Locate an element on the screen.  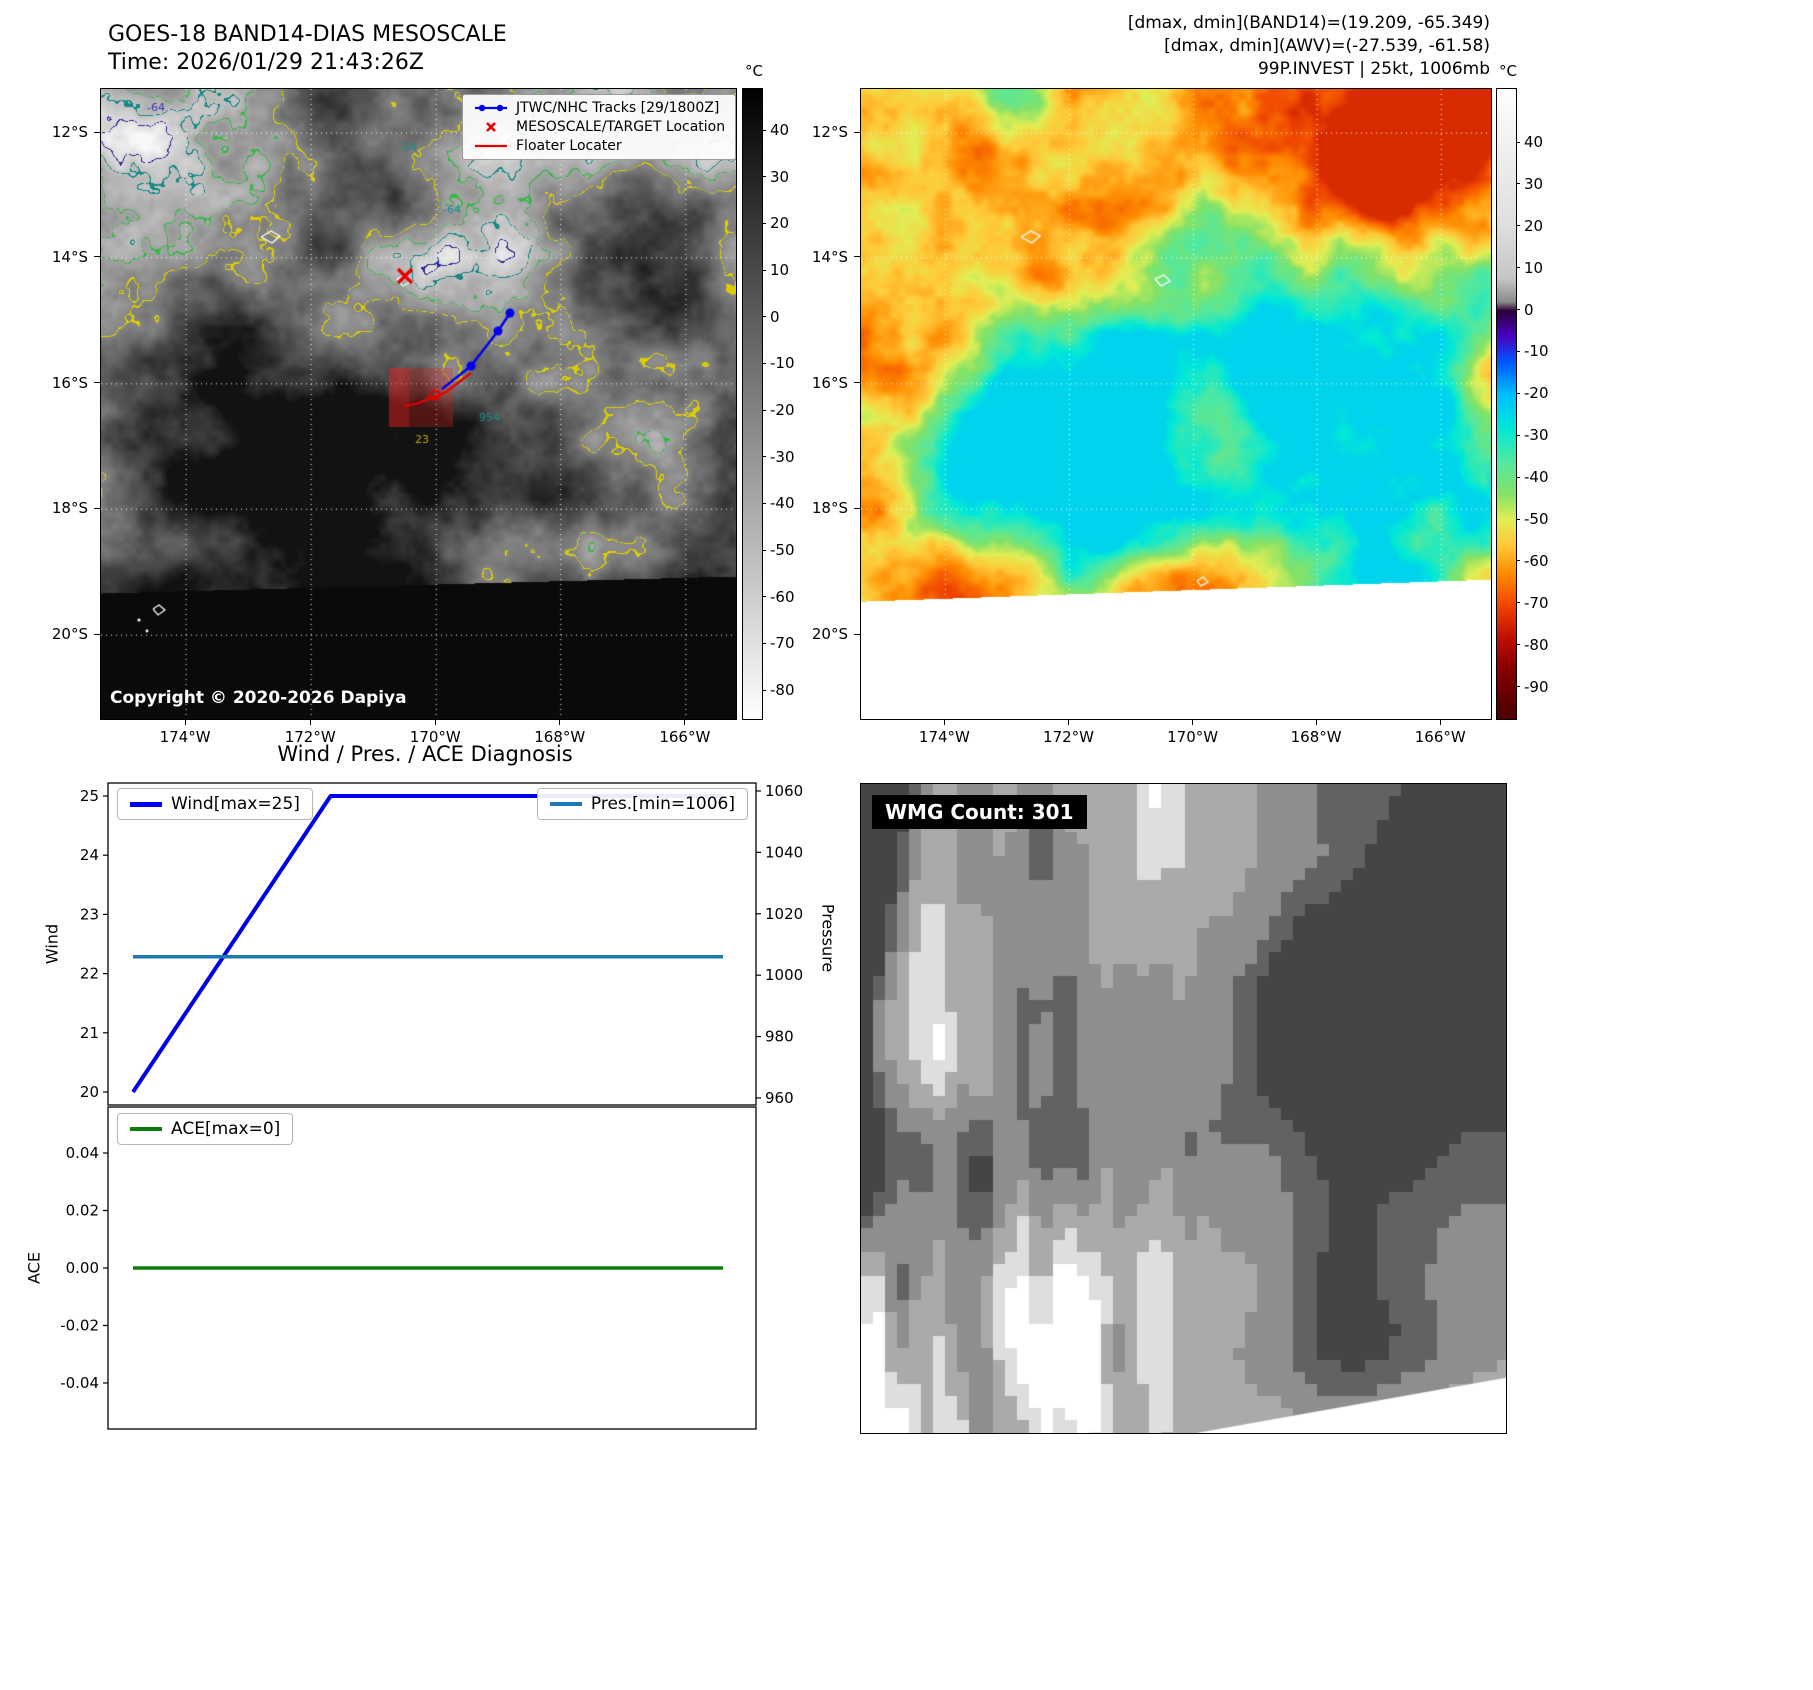
pressure-line-icon is located at coordinates (565, 804).